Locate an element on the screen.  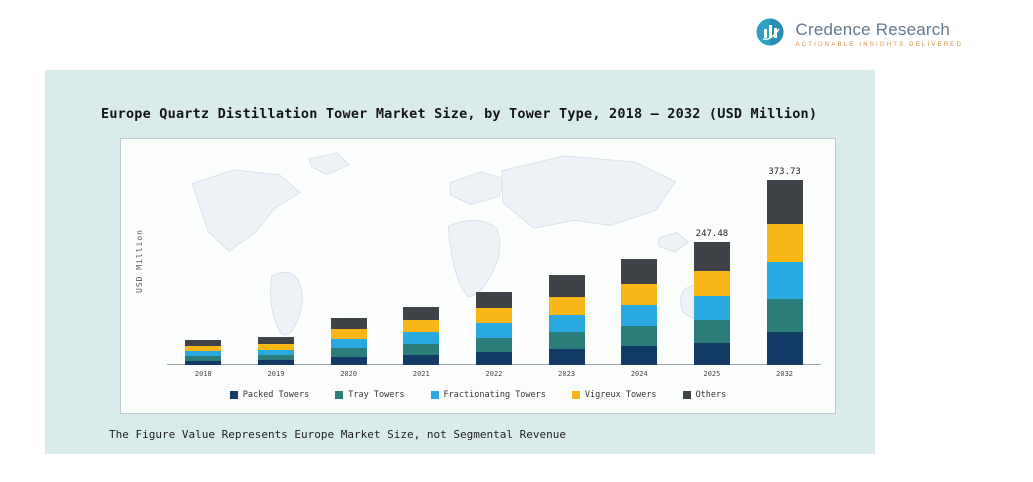
bar-segment-vigreux-towers-2024 is located at coordinates (639, 294).